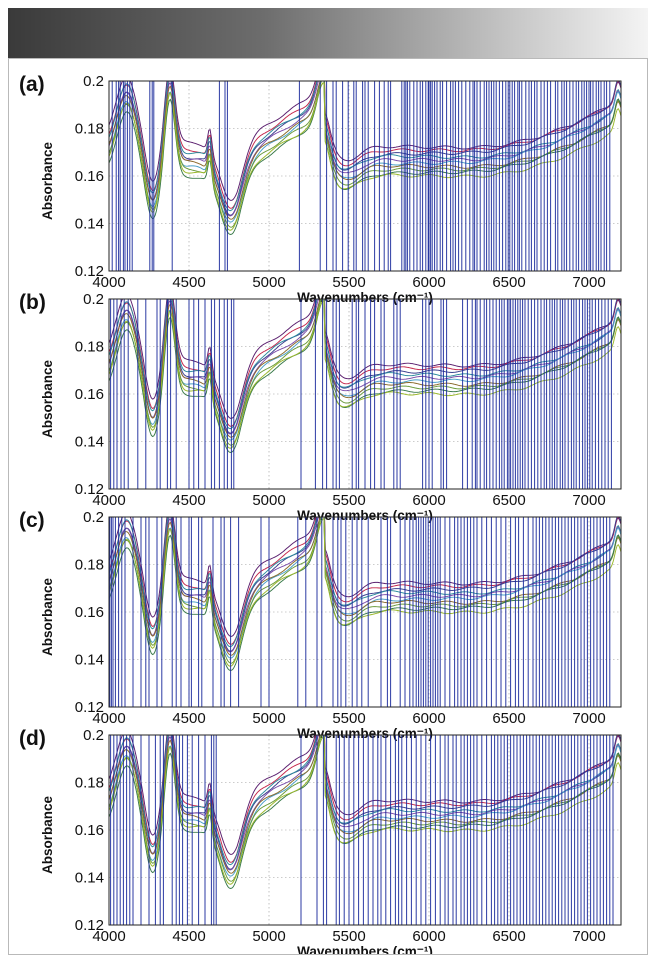  What do you see at coordinates (328, 33) in the screenshot?
I see `header-gradient-bar` at bounding box center [328, 33].